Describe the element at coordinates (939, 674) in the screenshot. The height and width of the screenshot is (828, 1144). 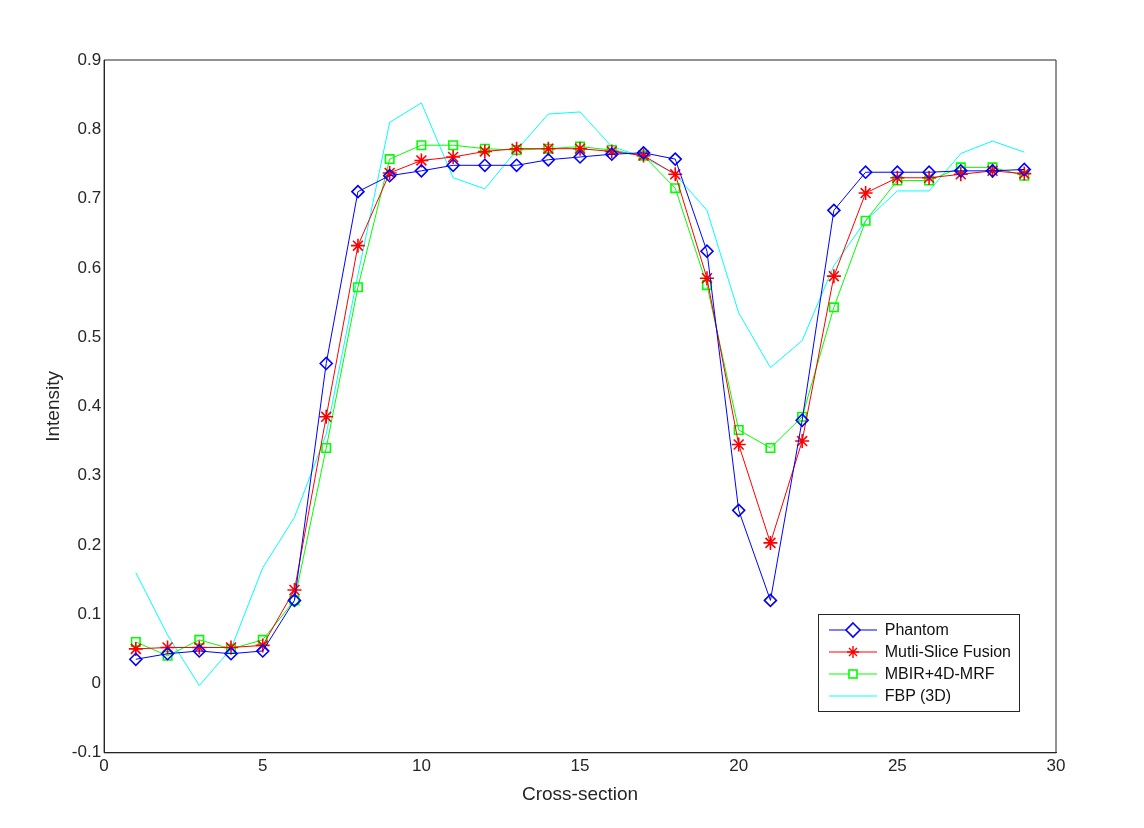
I see `legend-label: MBIR+4D-MRF` at that location.